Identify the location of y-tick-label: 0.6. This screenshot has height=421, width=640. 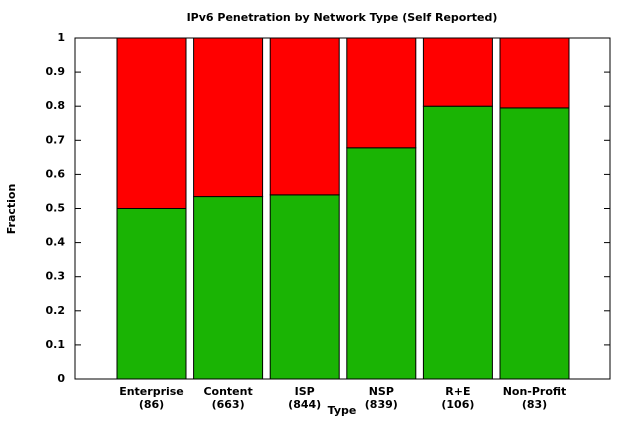
(56, 173).